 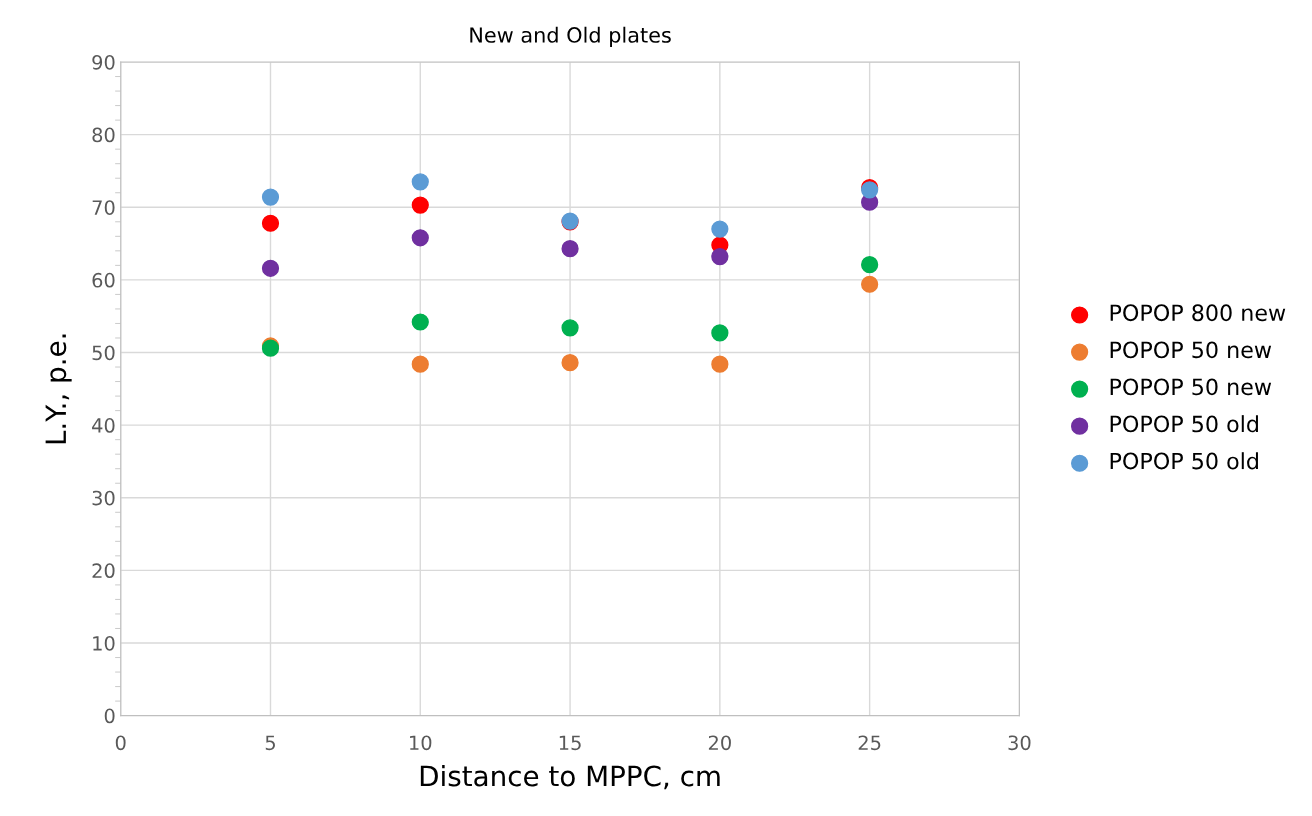 I want to click on x-tick-label: 0, so click(x=120, y=743).